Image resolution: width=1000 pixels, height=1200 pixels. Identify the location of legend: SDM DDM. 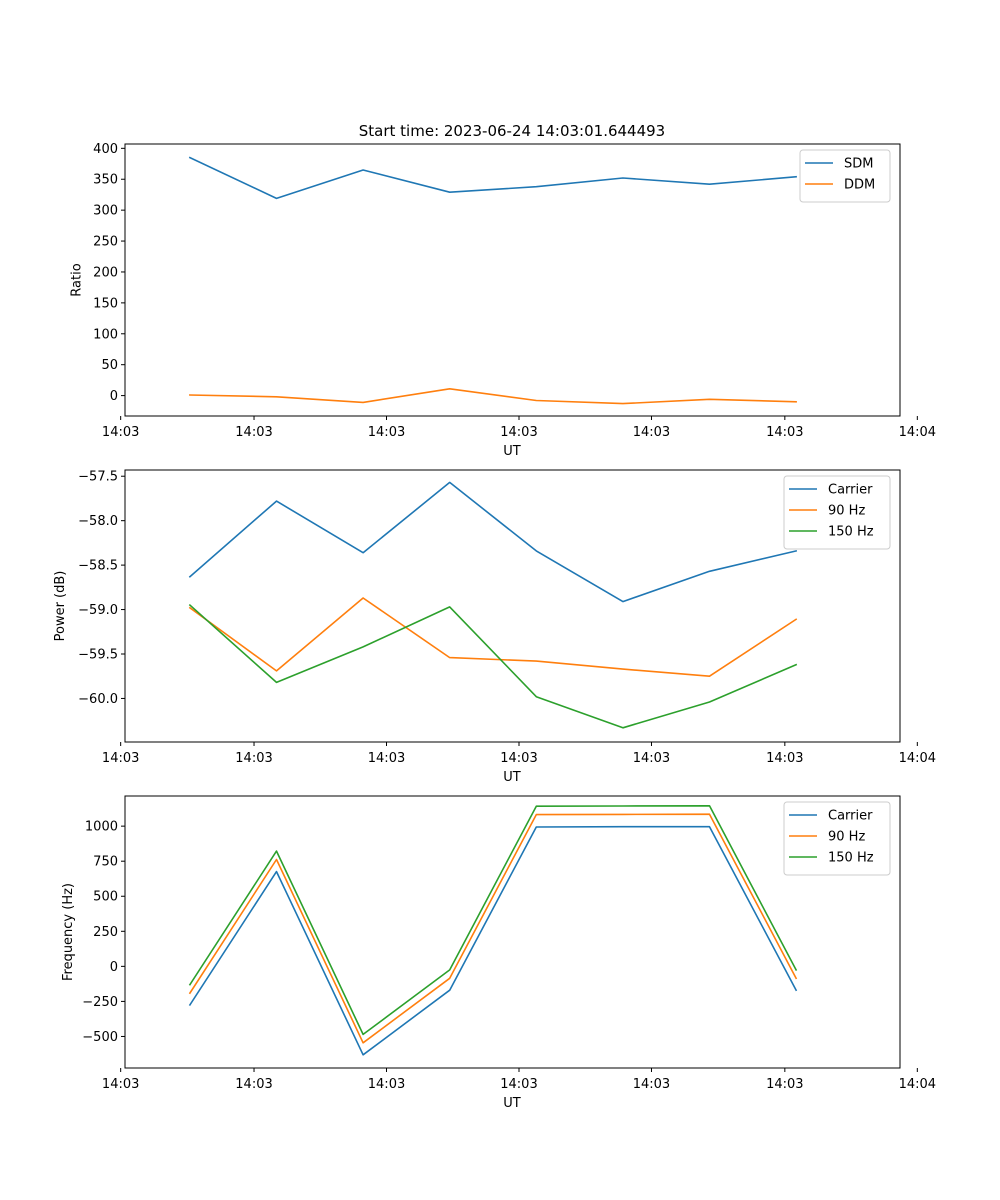
(845, 176).